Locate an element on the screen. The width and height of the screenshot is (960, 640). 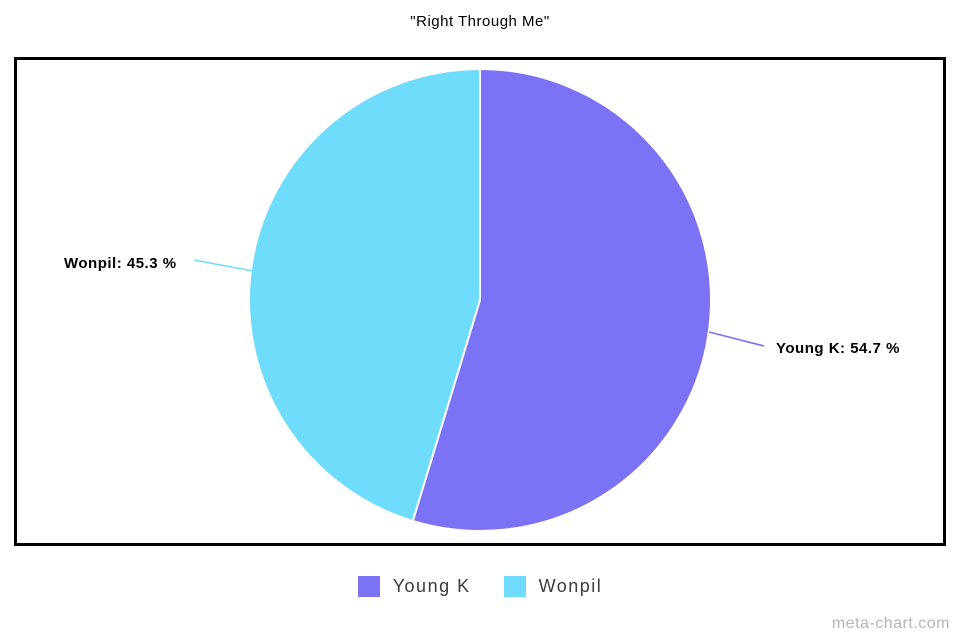
slice-label-young-k: Young K: 54.7 % is located at coordinates (838, 348).